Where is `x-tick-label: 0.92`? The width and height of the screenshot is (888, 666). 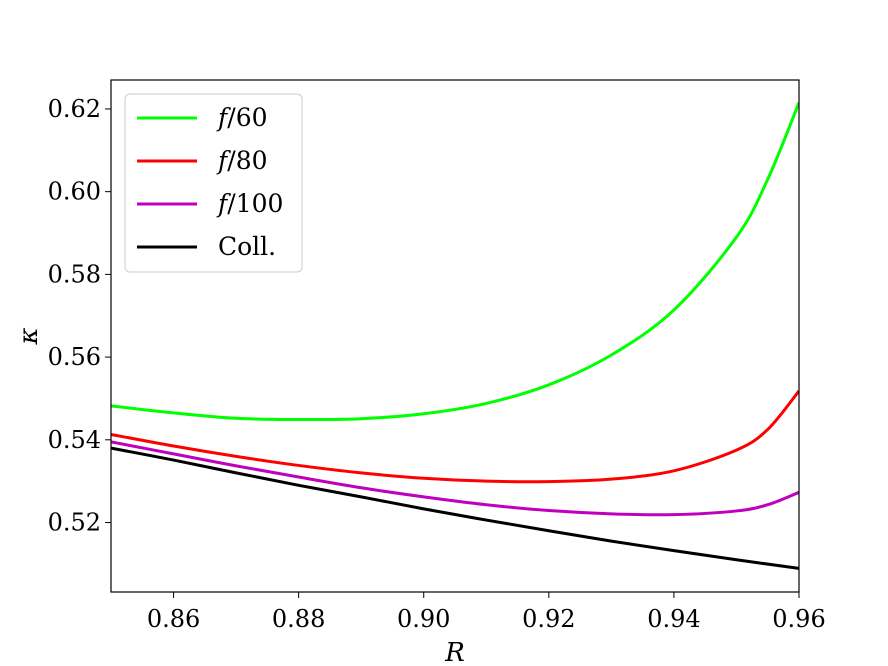
x-tick-label: 0.92 is located at coordinates (548, 619).